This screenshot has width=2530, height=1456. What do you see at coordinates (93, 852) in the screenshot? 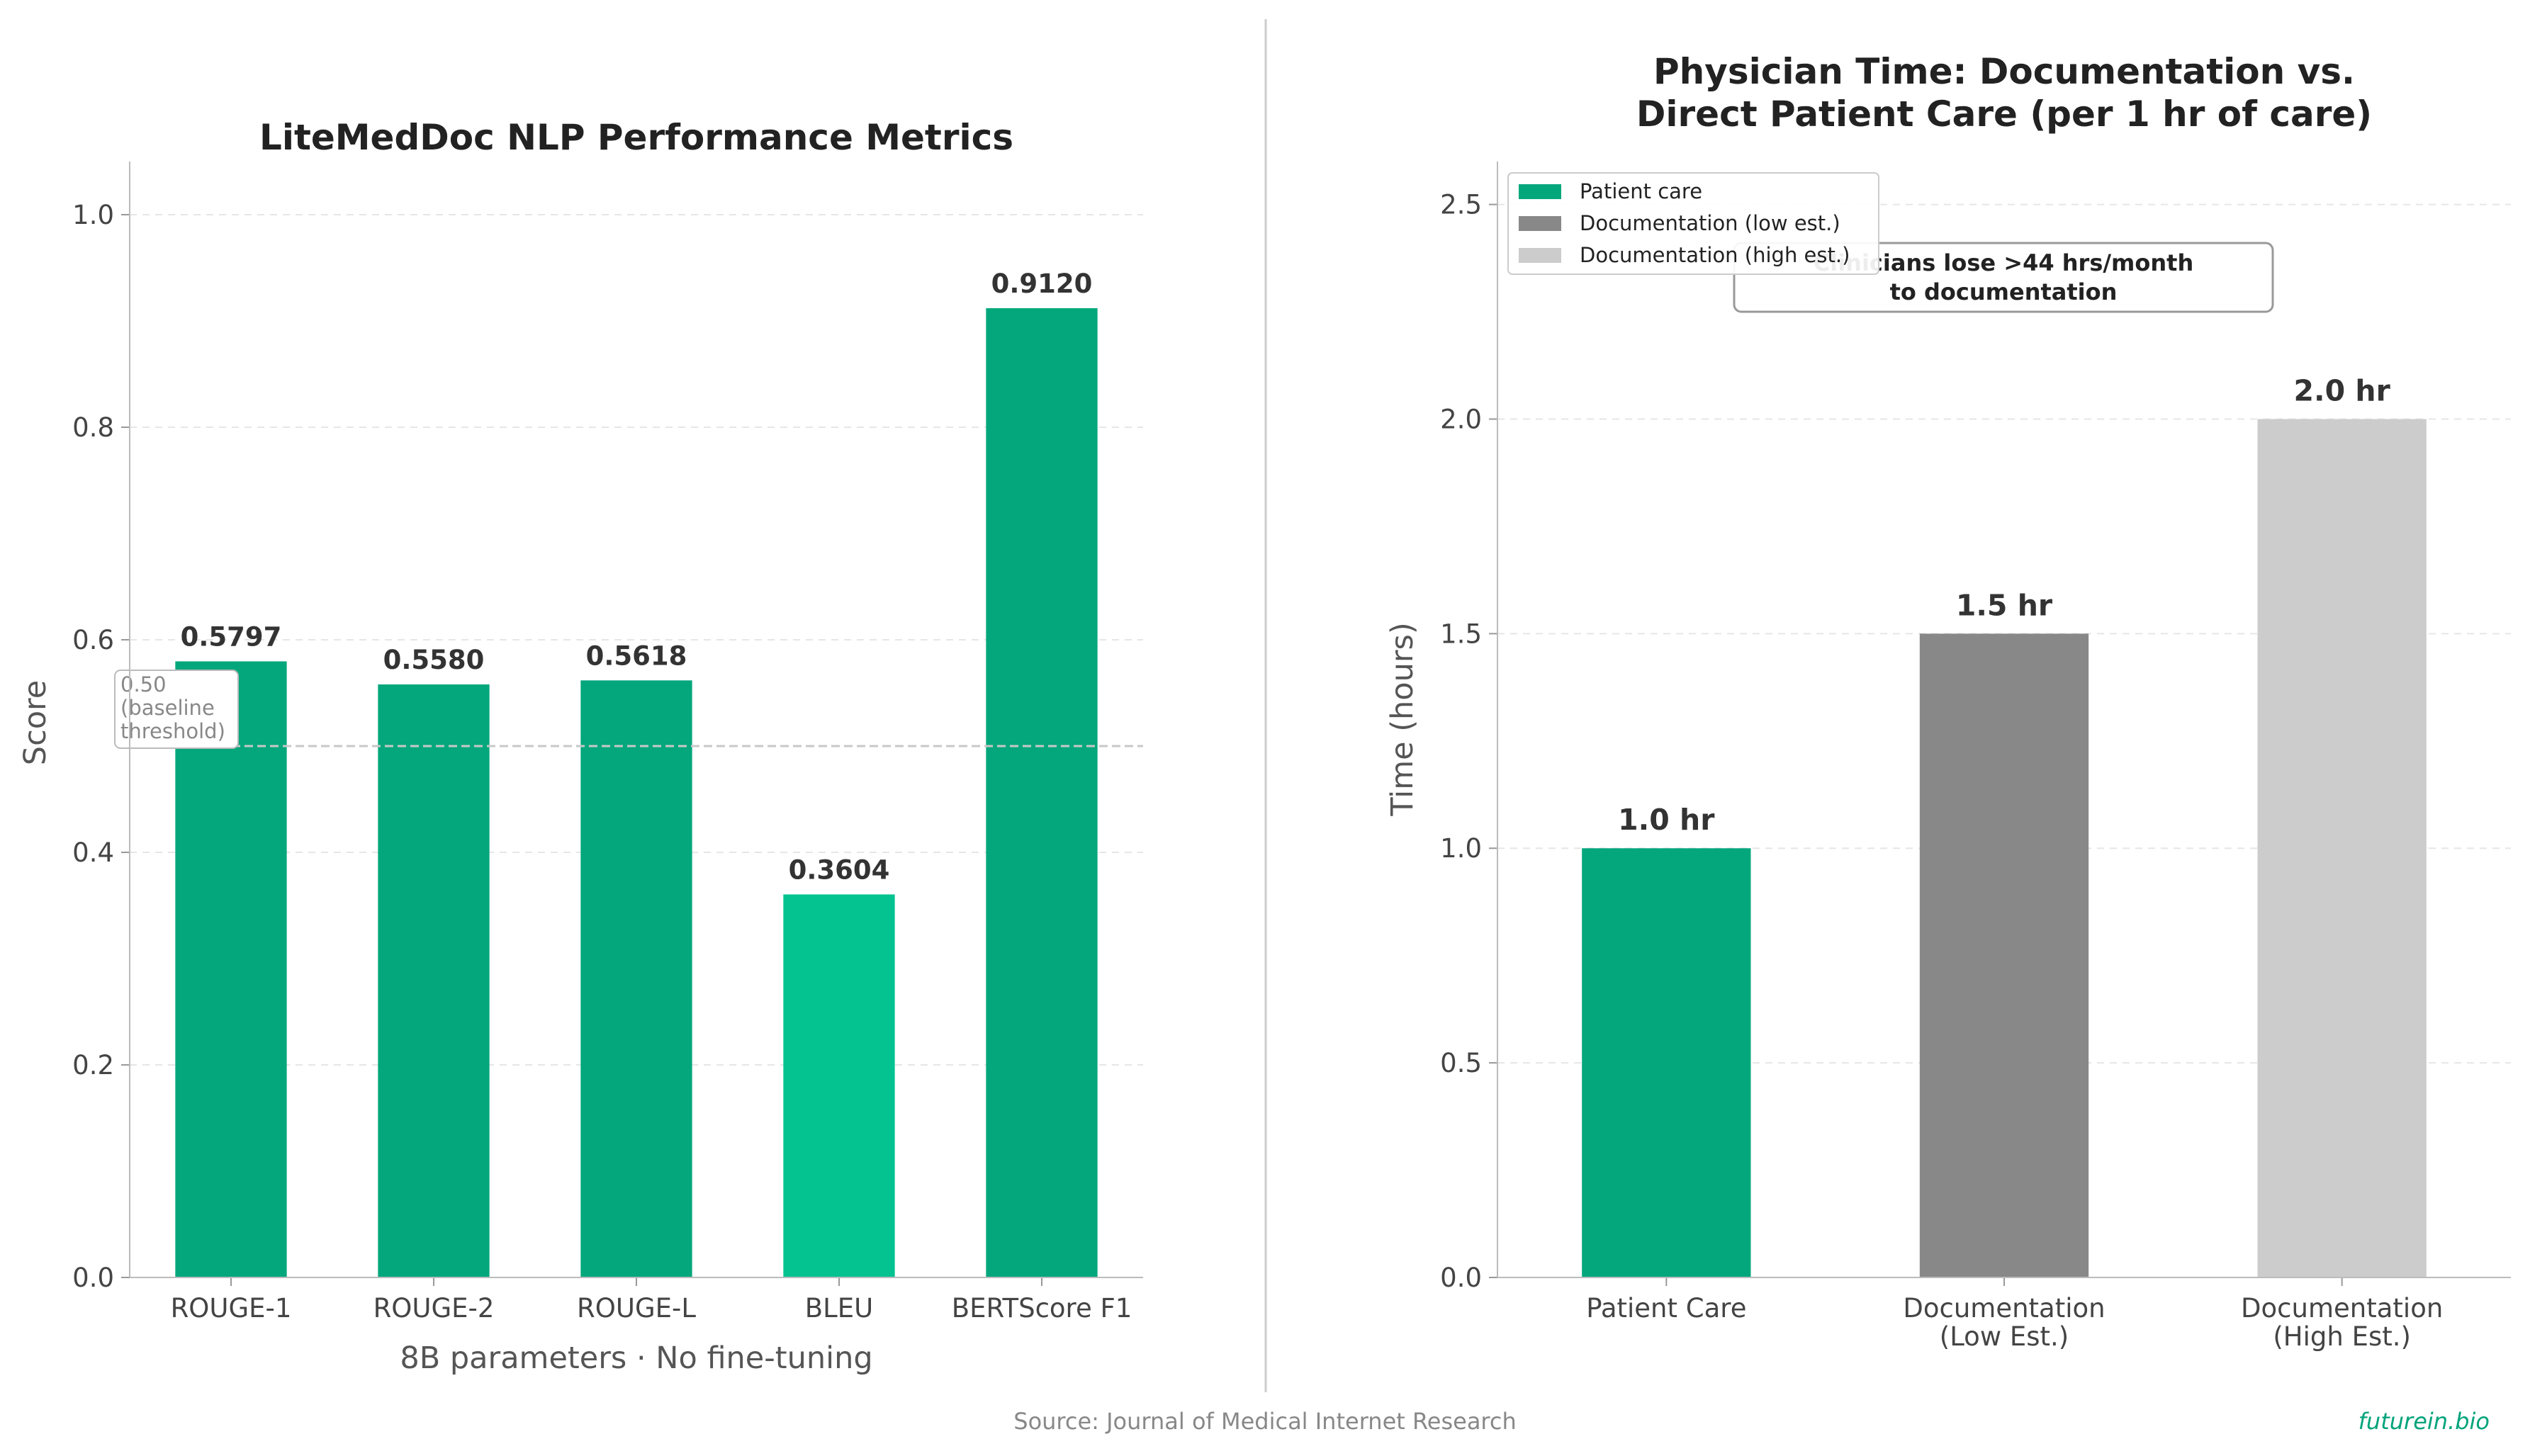
I see `l-y-tick-label: 0.4` at bounding box center [93, 852].